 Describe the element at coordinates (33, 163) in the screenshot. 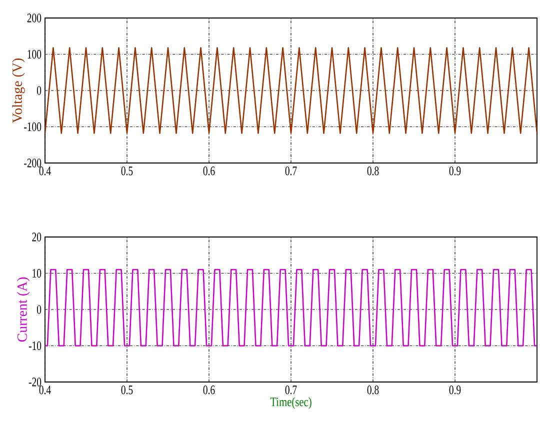

I see `y-tick-label: -200` at that location.